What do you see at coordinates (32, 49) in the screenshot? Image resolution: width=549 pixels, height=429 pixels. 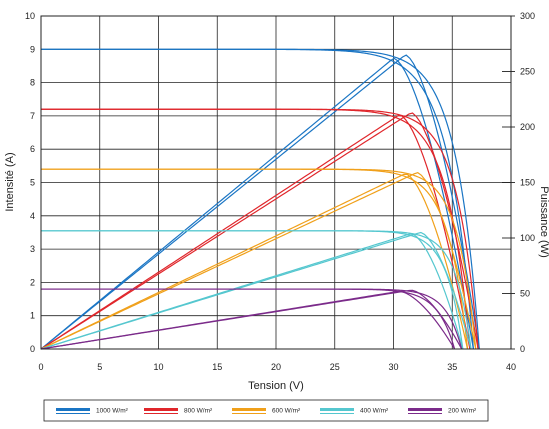 I see `y-tick-label: 9` at bounding box center [32, 49].